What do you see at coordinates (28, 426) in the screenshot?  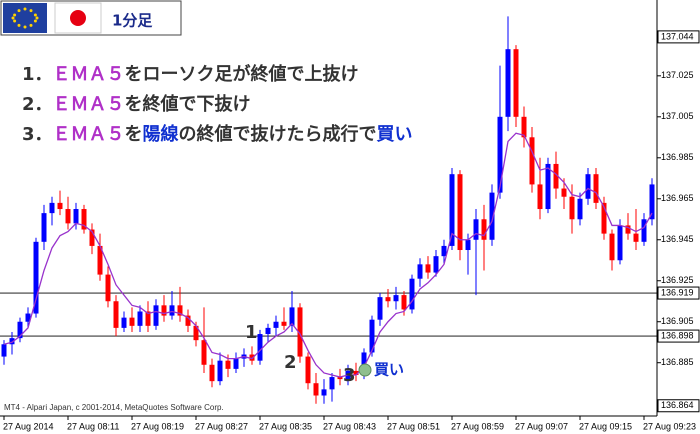 I see `x-tick-label: 27 Aug 2014` at bounding box center [28, 426].